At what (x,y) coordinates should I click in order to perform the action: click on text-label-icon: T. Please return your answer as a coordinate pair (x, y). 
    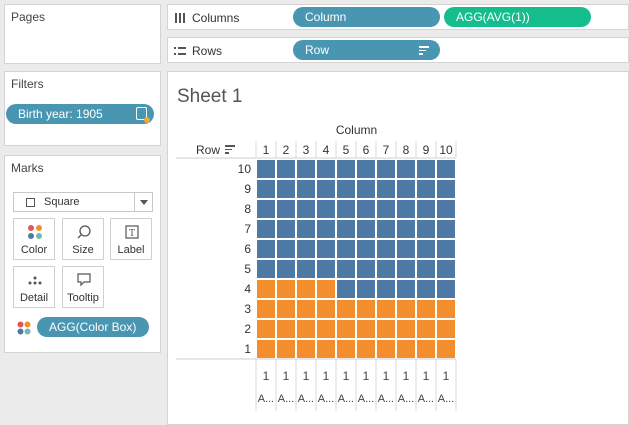
    Looking at the image, I should click on (132, 232).